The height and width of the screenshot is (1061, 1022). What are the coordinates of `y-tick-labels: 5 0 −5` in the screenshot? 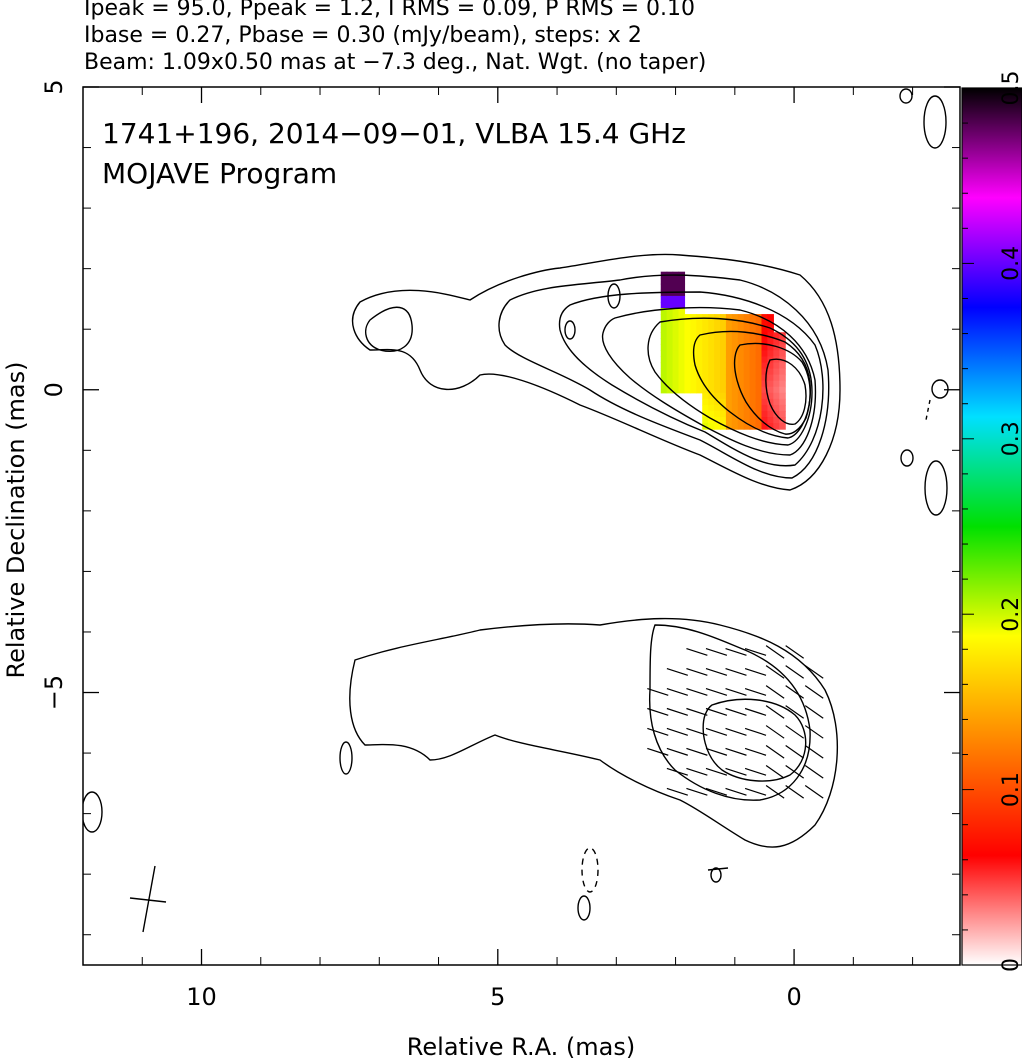 It's located at (54, 394).